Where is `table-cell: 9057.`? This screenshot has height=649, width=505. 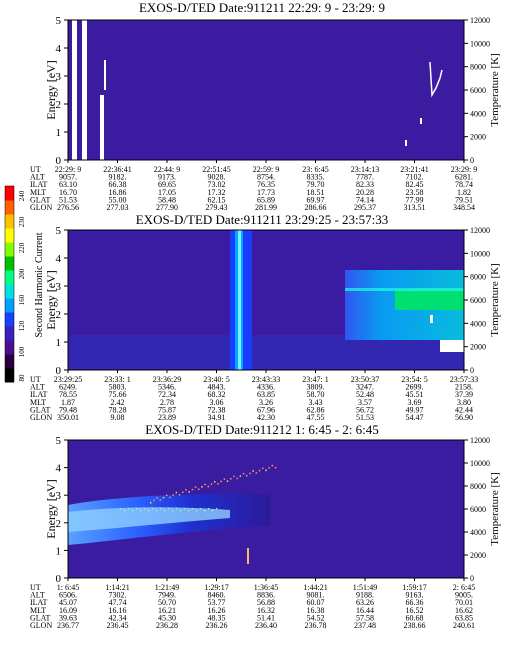 table-cell: 9057. is located at coordinates (68, 177).